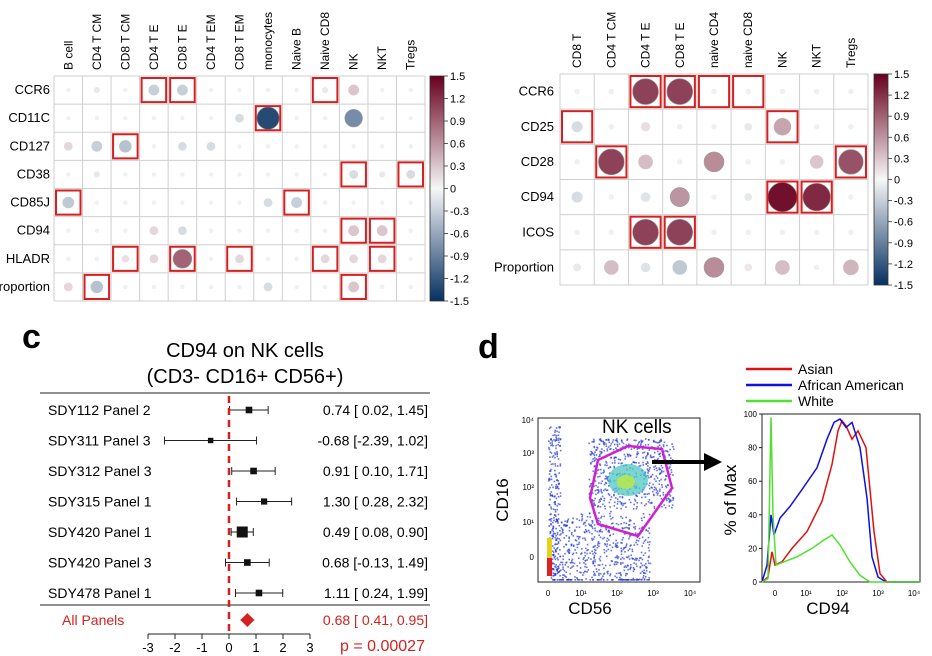  Describe the element at coordinates (457, 145) in the screenshot. I see `colorbar-tick-label: 0.6` at that location.